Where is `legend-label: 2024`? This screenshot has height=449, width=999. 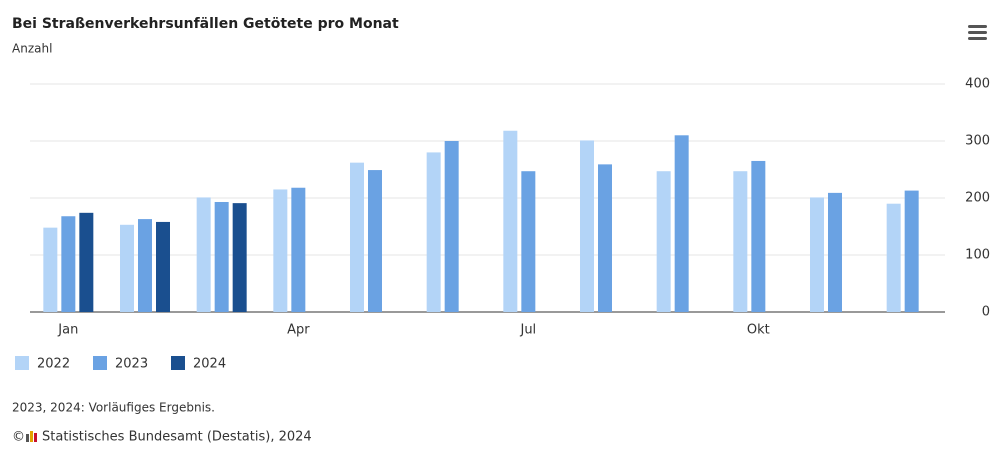
legend-label: 2024 is located at coordinates (209, 364).